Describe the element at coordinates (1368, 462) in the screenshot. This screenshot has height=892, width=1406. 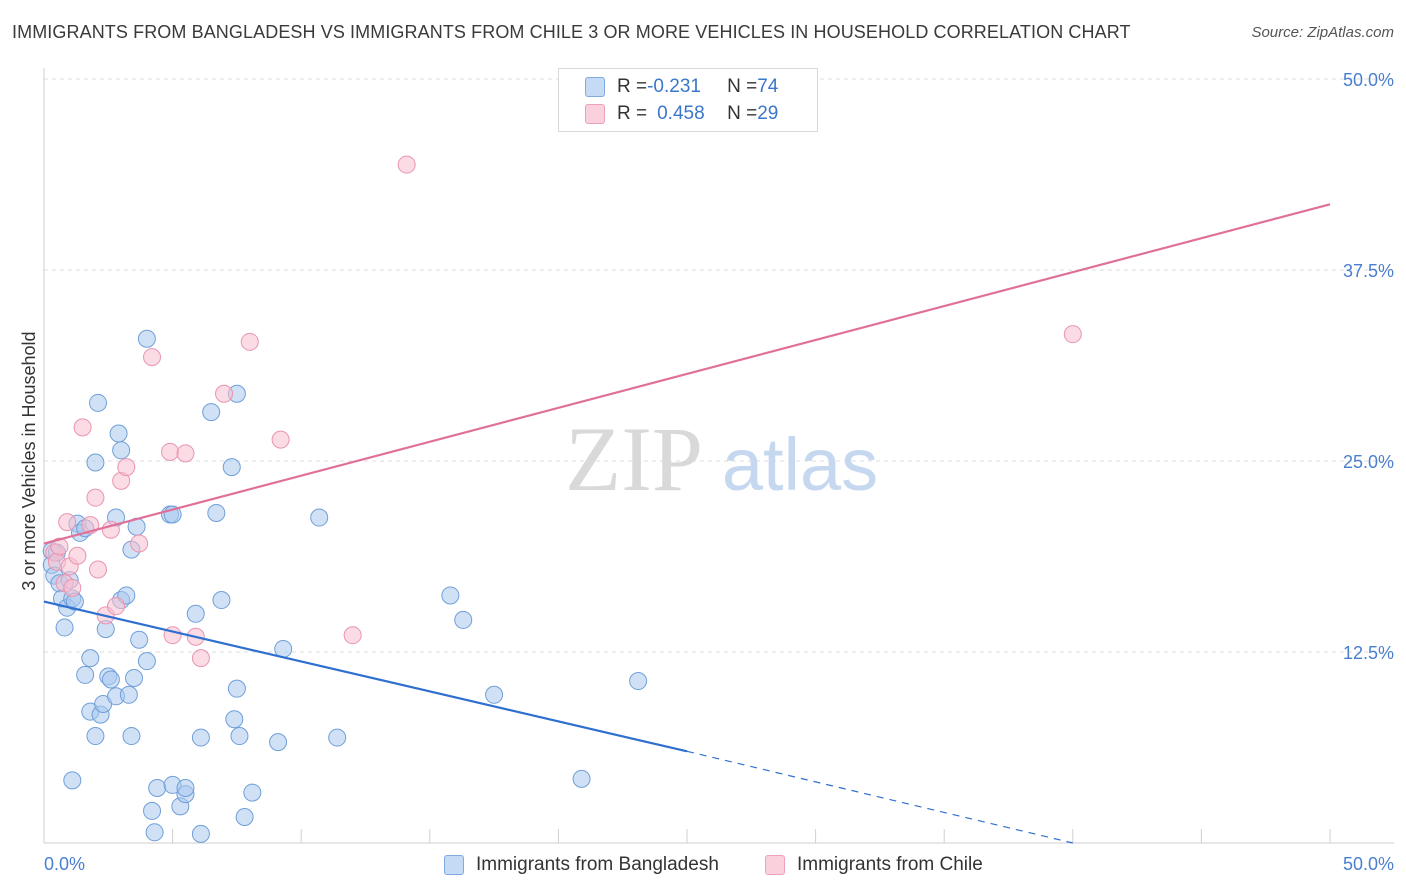
I see `y-tick-label: 25.0%` at that location.